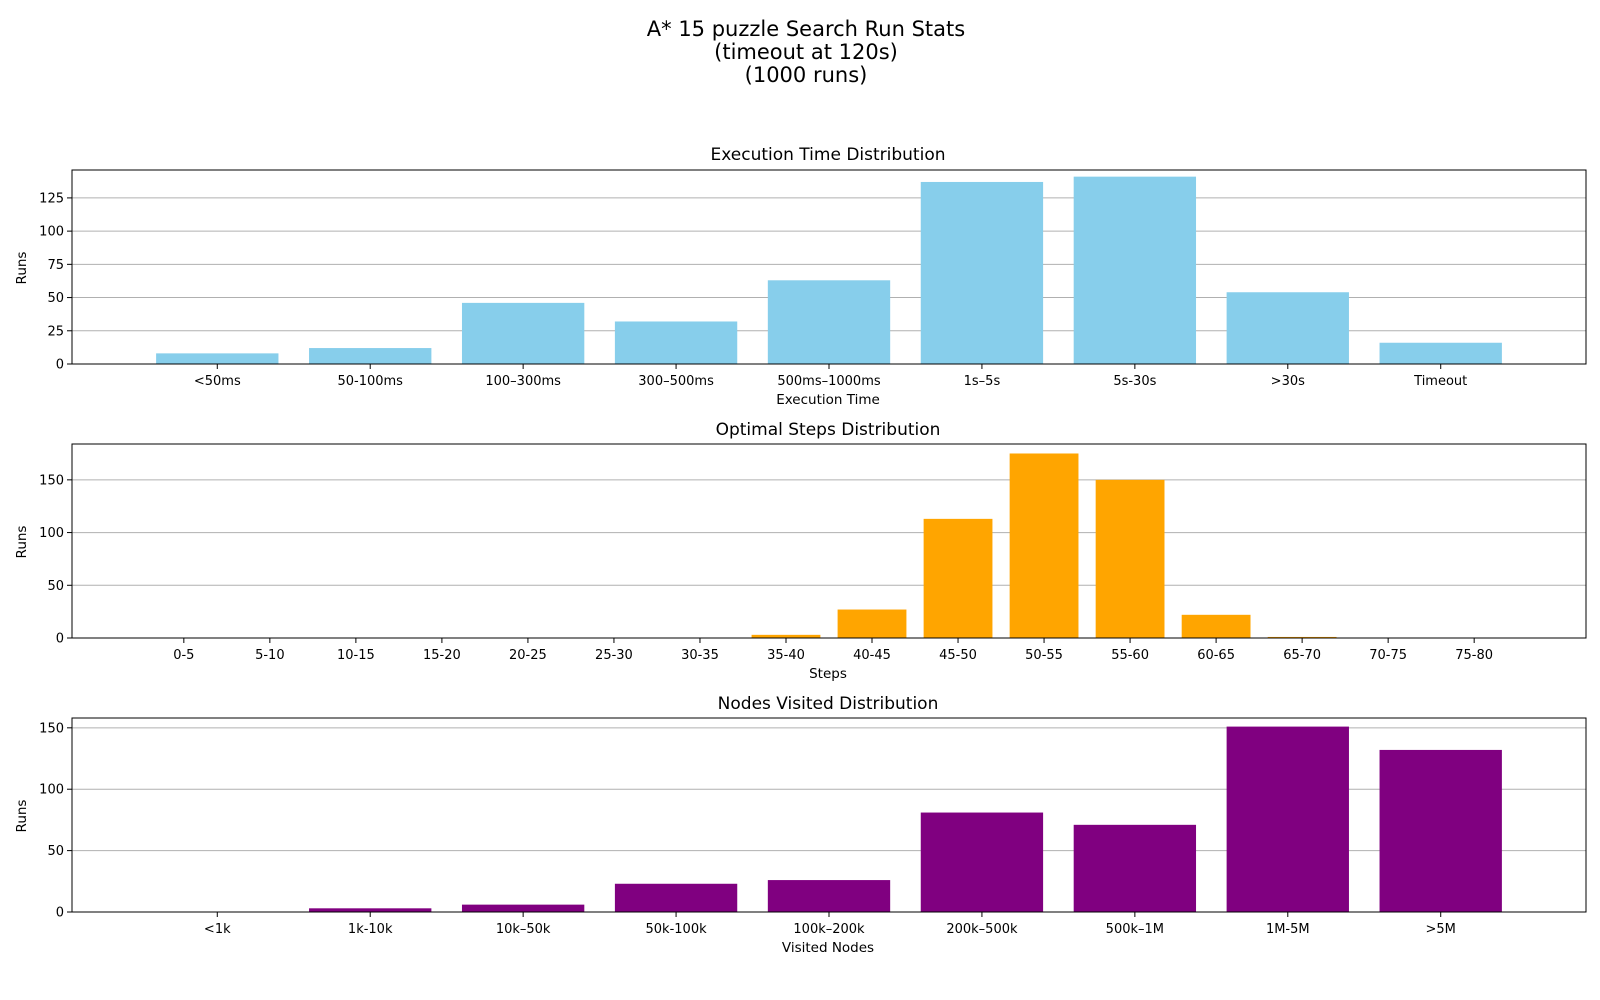 This screenshot has width=1600, height=1000. What do you see at coordinates (55, 298) in the screenshot?
I see `execution-time-ytick-label: 50` at bounding box center [55, 298].